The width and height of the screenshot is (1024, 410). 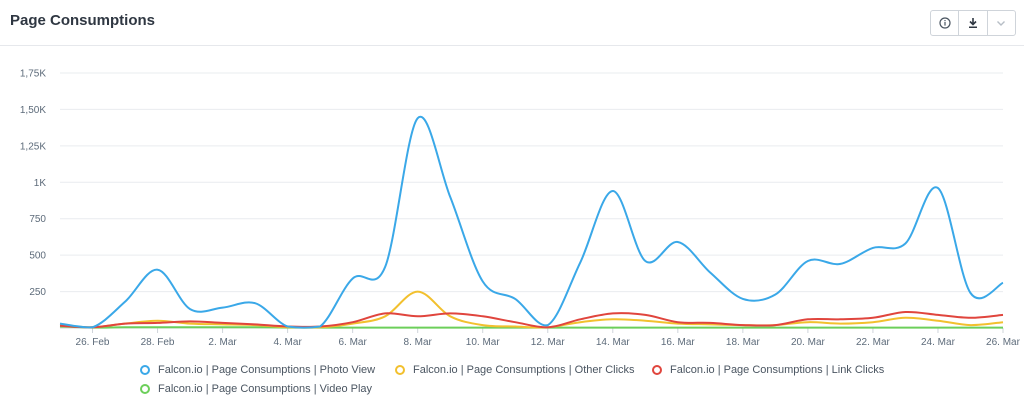 What do you see at coordinates (33, 146) in the screenshot?
I see `y-tick-label: 1,25K` at bounding box center [33, 146].